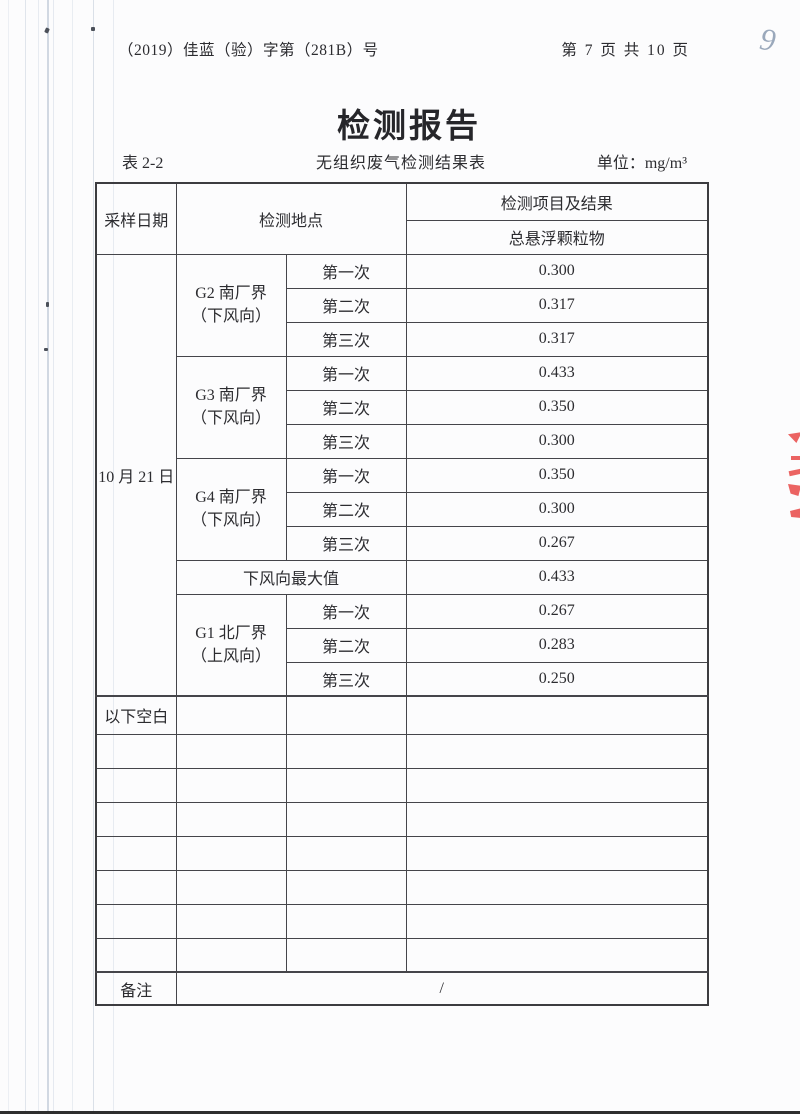 This screenshot has width=800, height=1114. Describe the element at coordinates (442, 988) in the screenshot. I see `remark-value-cell: /` at that location.